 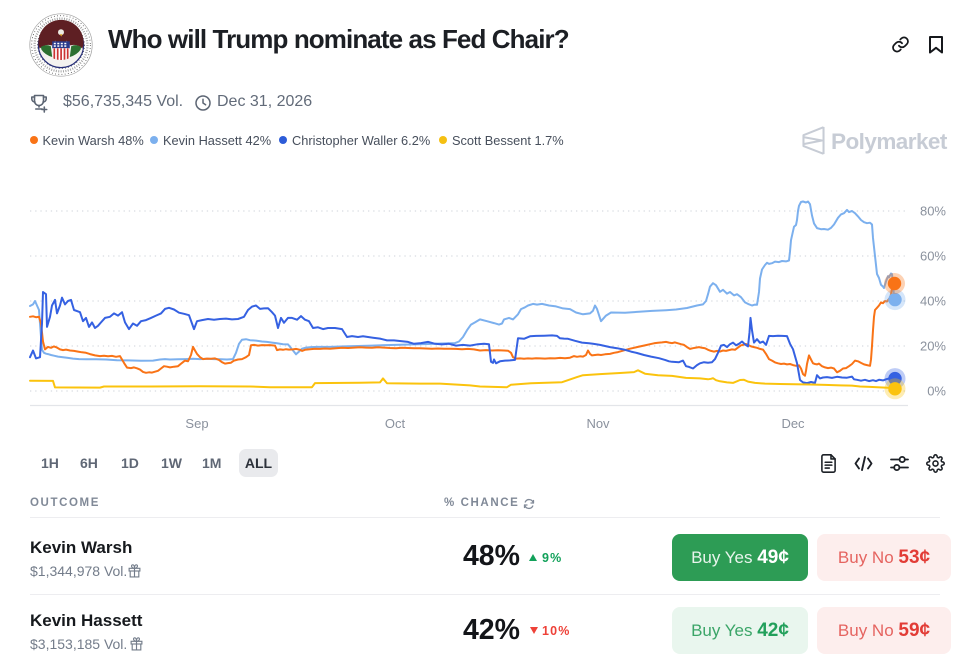 What do you see at coordinates (933, 211) in the screenshot?
I see `svg-text: 80%` at bounding box center [933, 211].